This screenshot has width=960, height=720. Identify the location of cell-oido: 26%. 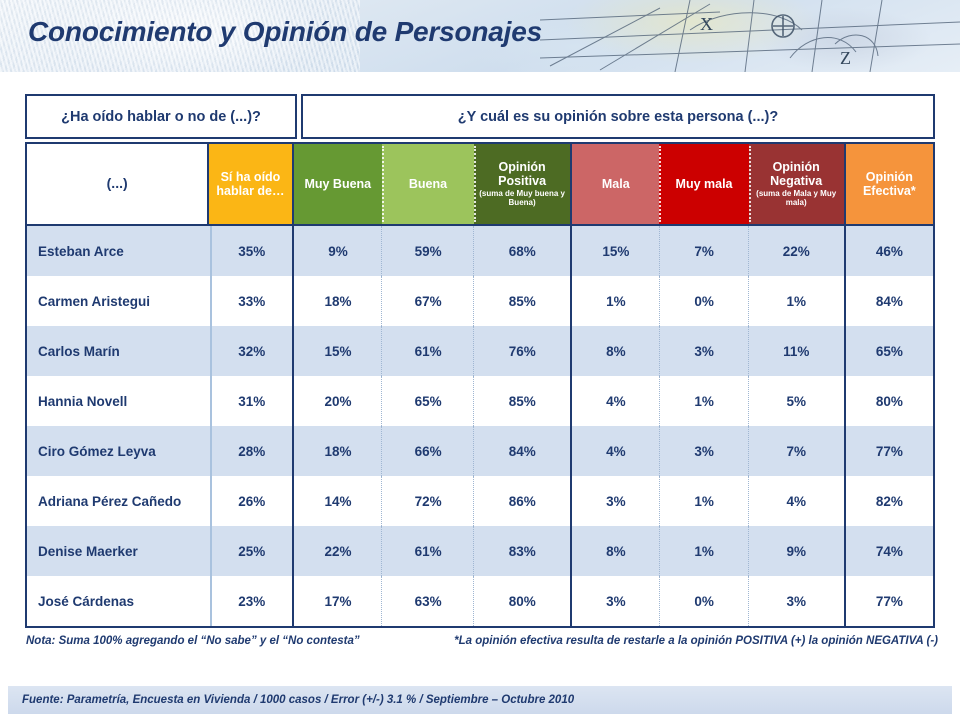
(250, 501).